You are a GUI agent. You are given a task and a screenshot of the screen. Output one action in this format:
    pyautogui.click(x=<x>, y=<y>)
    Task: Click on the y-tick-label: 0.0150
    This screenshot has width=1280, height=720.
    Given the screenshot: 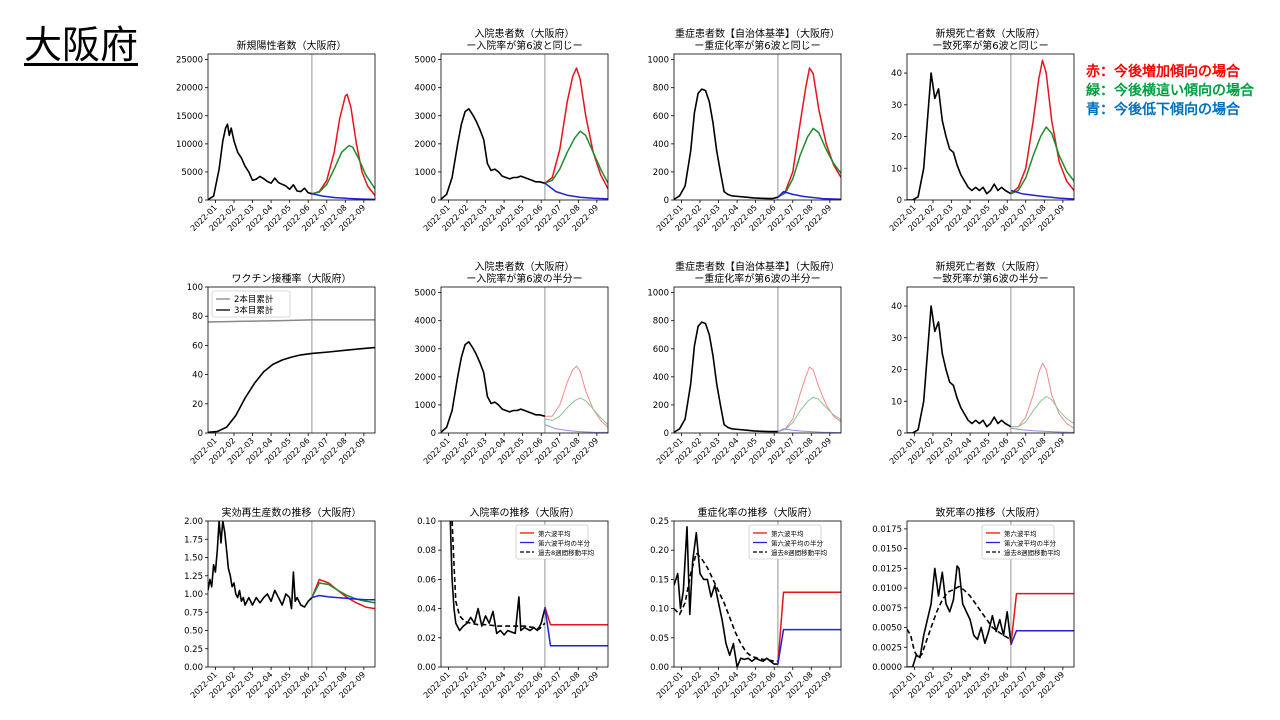 What is the action you would take?
    pyautogui.click(x=887, y=550)
    